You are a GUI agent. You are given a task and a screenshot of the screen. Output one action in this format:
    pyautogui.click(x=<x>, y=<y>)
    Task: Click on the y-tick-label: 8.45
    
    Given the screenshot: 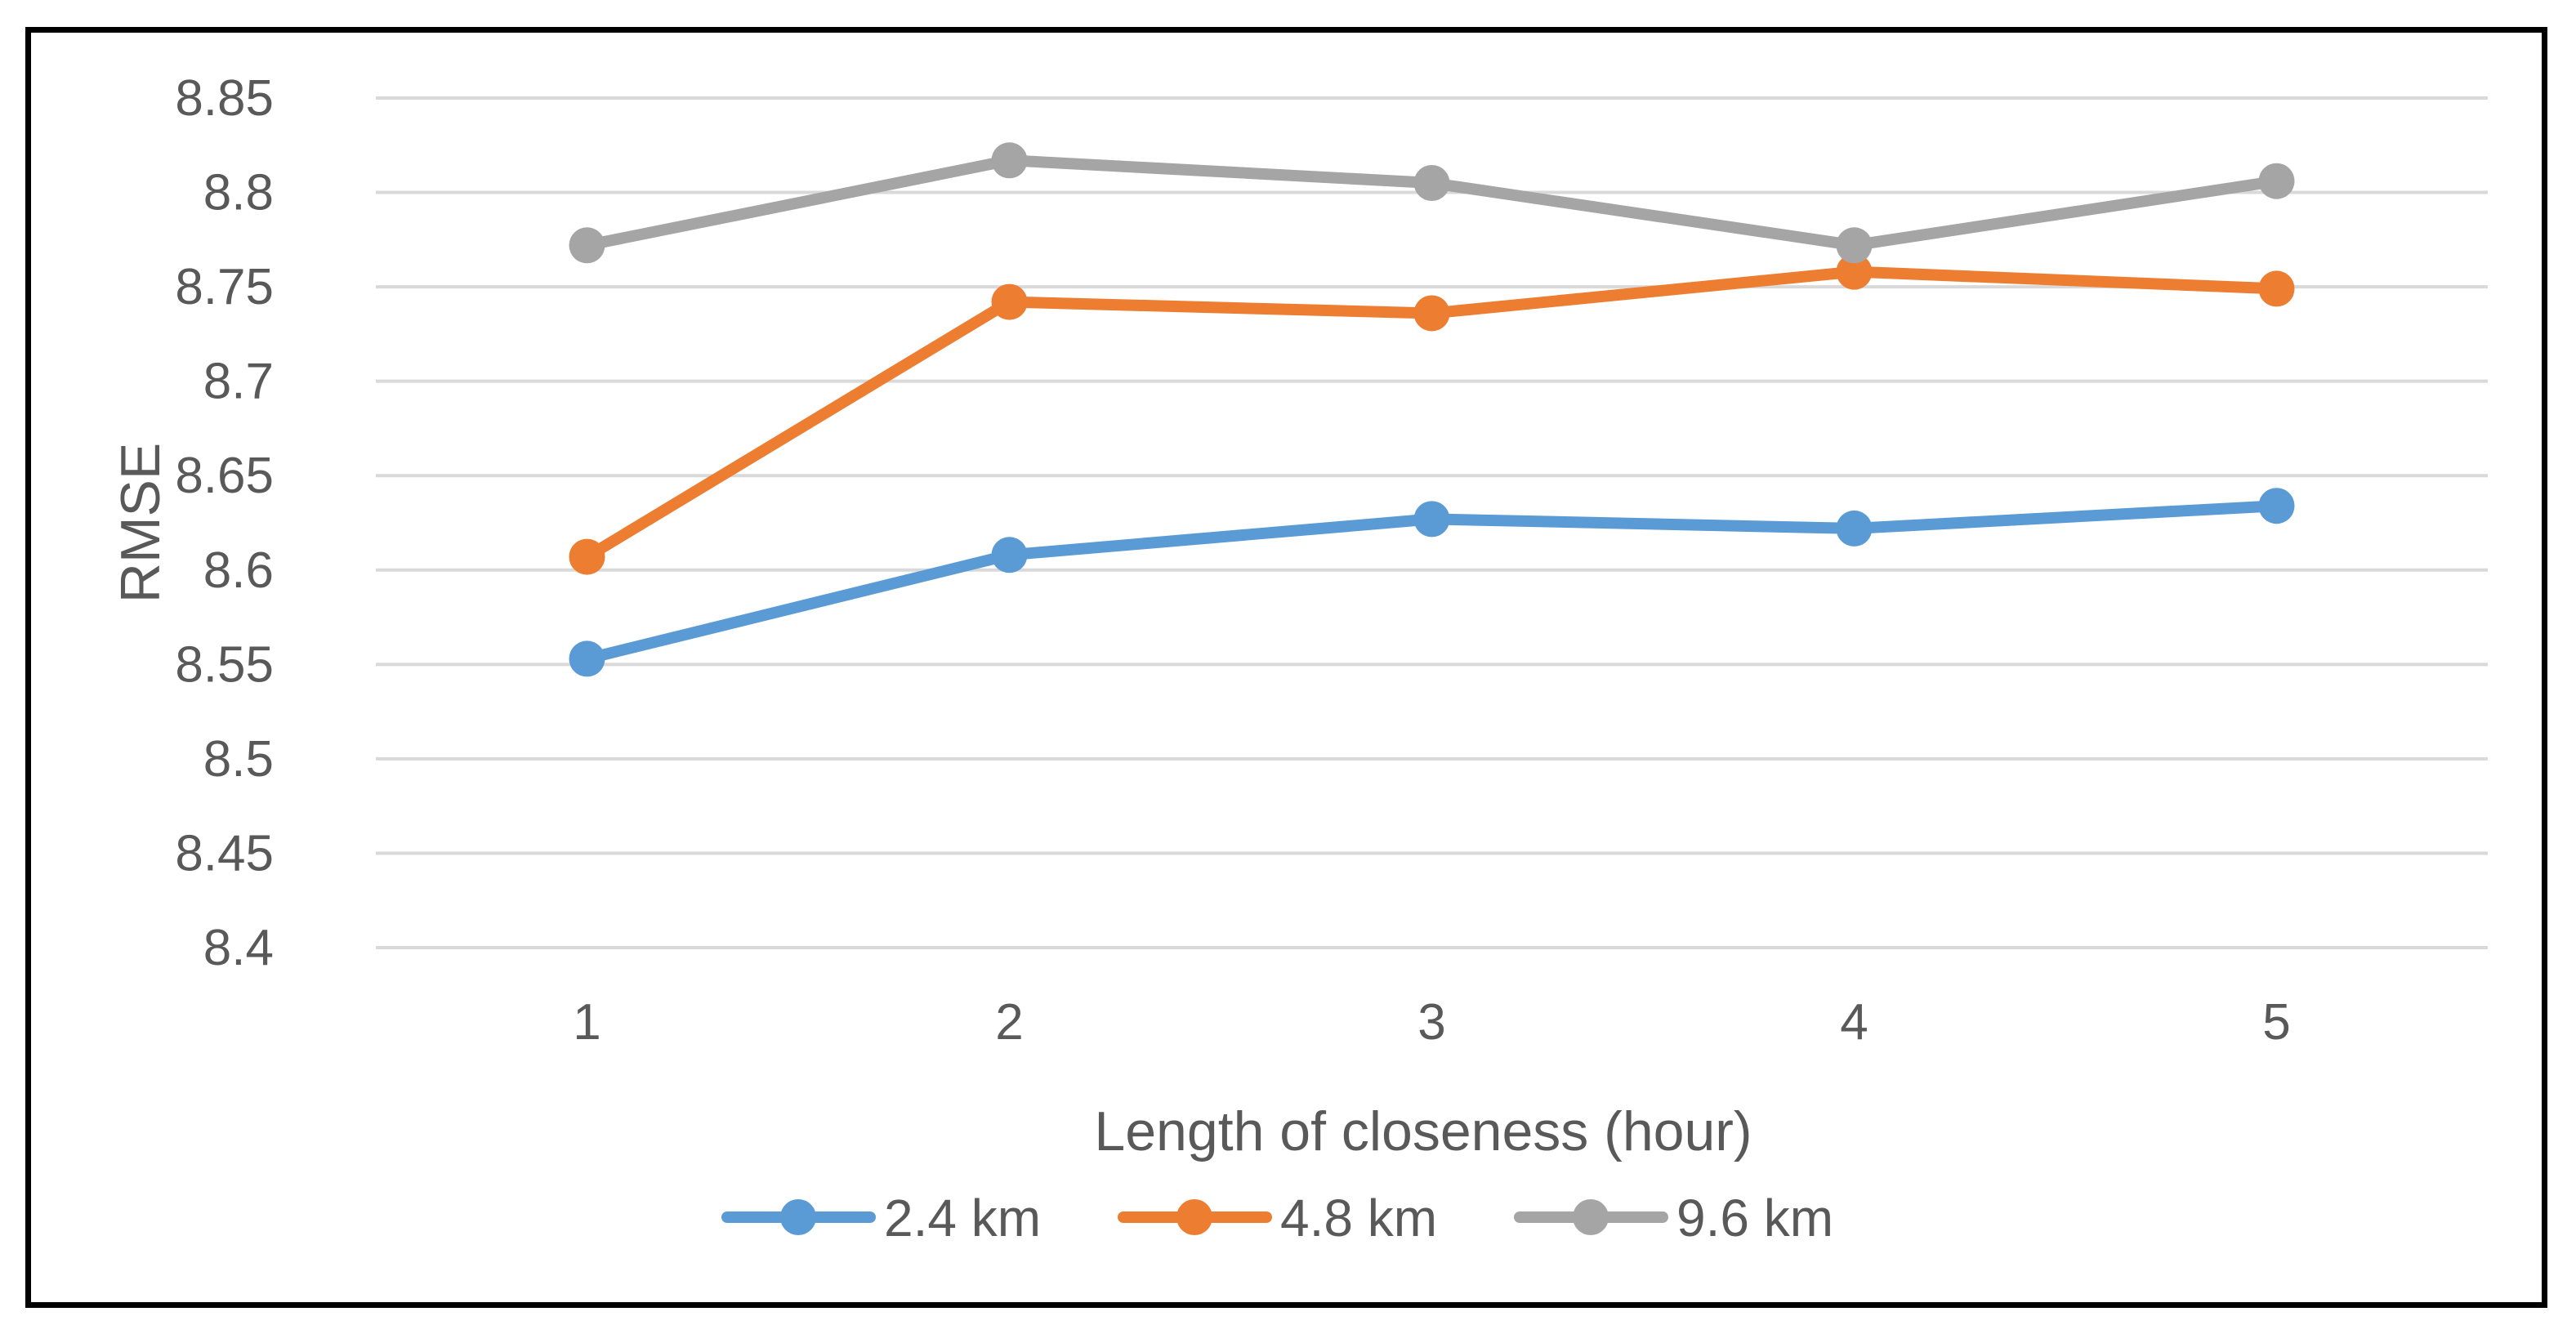 What is the action you would take?
    pyautogui.click(x=225, y=853)
    